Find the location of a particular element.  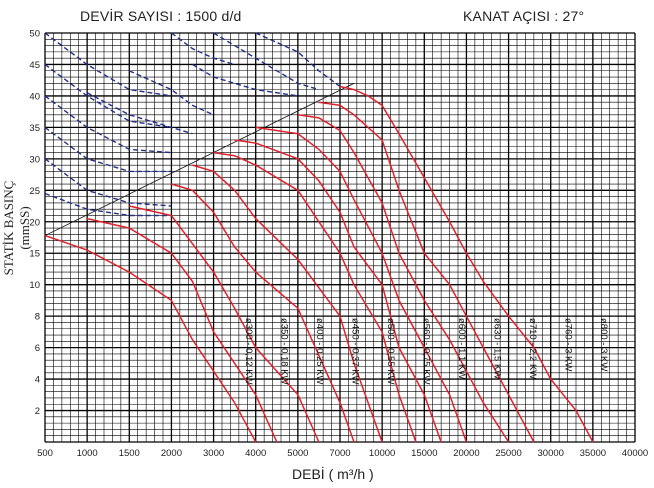

curve-label-7: ø630 - 1,5 KW is located at coordinates (497, 348).